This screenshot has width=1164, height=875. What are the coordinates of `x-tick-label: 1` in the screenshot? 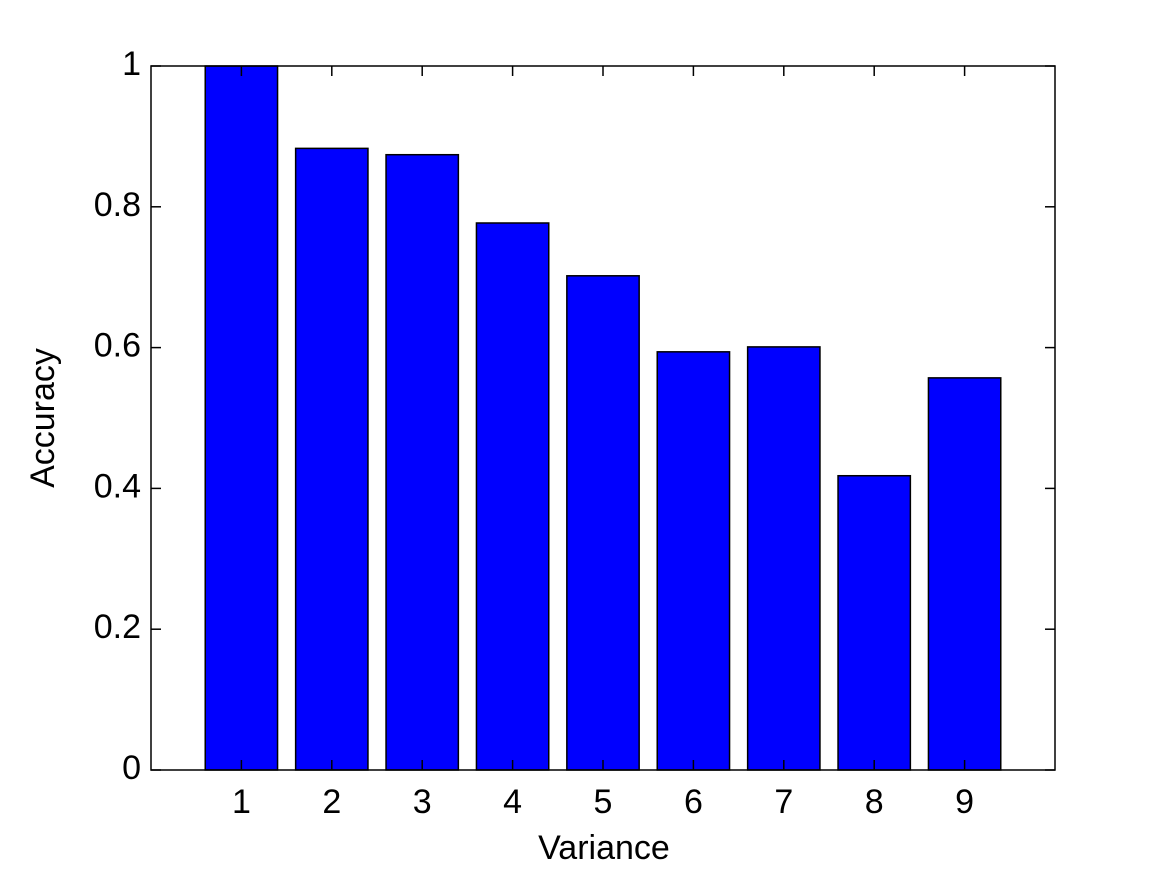 It's located at (241, 802).